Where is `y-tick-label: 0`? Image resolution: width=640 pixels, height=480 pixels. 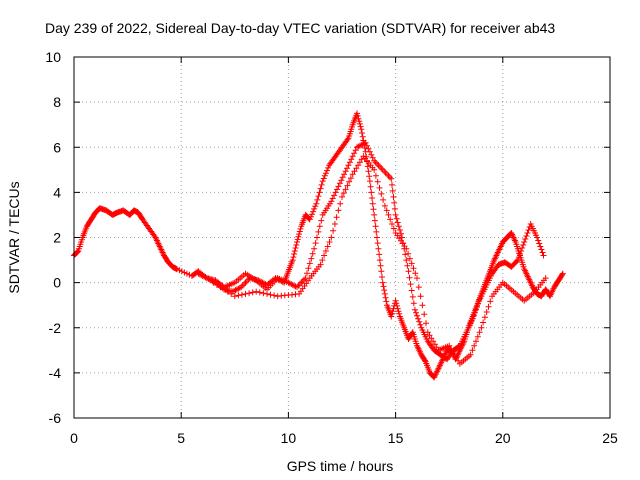
y-tick-label: 0 is located at coordinates (57, 283).